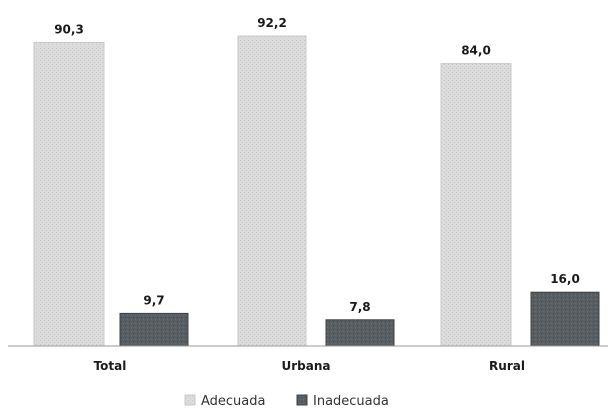  Describe the element at coordinates (306, 366) in the screenshot. I see `x-tick-label-urbana: Urbana` at that location.